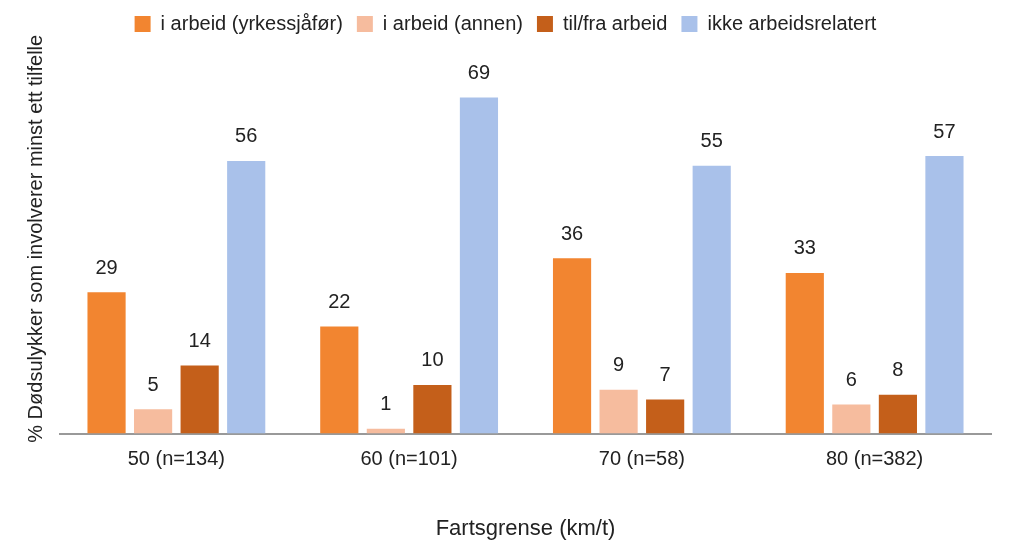 This screenshot has height=556, width=1011. I want to click on x-axis-title: Fartsgrense (km/t), so click(525, 527).